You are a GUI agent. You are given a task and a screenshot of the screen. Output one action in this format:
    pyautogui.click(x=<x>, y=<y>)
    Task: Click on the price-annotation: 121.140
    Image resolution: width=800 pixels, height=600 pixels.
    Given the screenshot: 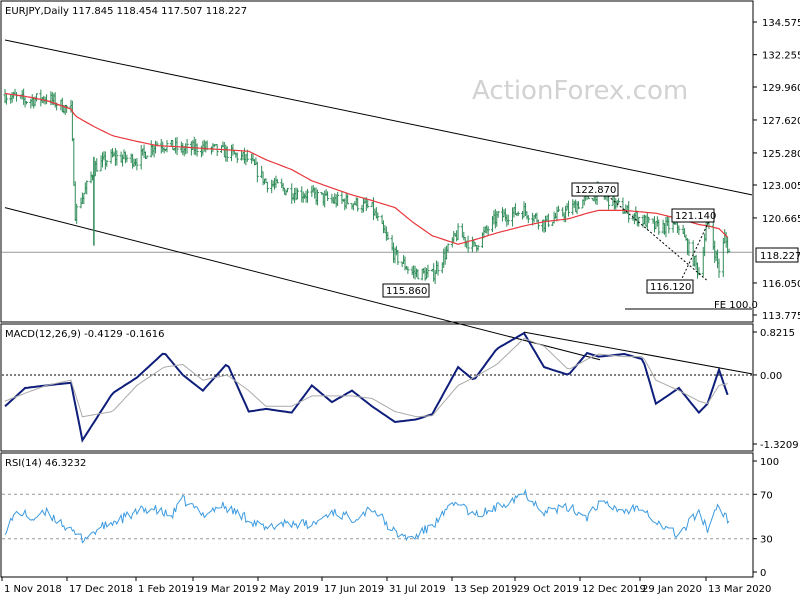 What is the action you would take?
    pyautogui.click(x=693, y=215)
    